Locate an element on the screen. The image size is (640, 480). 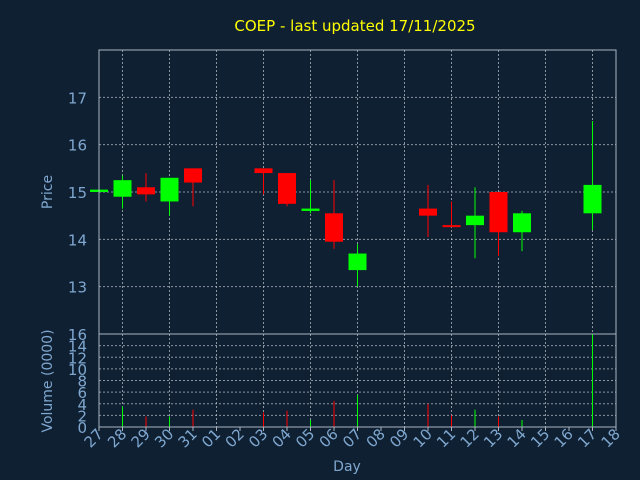
price-axis-ticks: 13 14 15 16 17 is located at coordinates (77, 192).